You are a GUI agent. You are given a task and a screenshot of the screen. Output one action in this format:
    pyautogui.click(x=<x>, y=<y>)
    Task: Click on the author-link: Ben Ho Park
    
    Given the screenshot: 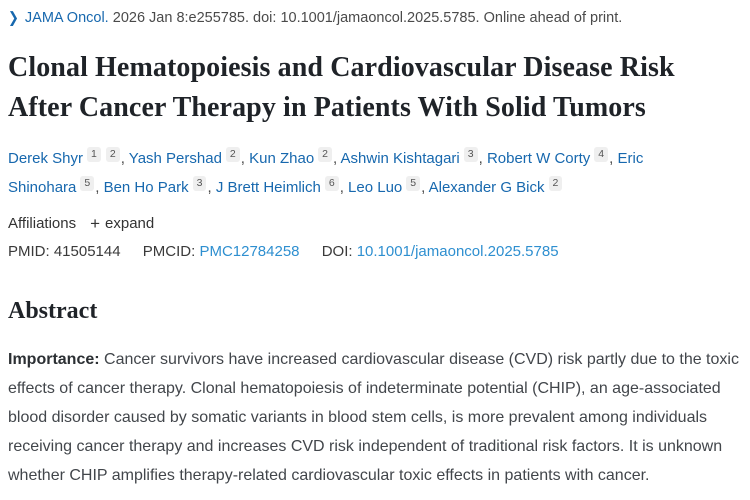 What is the action you would take?
    pyautogui.click(x=146, y=187)
    